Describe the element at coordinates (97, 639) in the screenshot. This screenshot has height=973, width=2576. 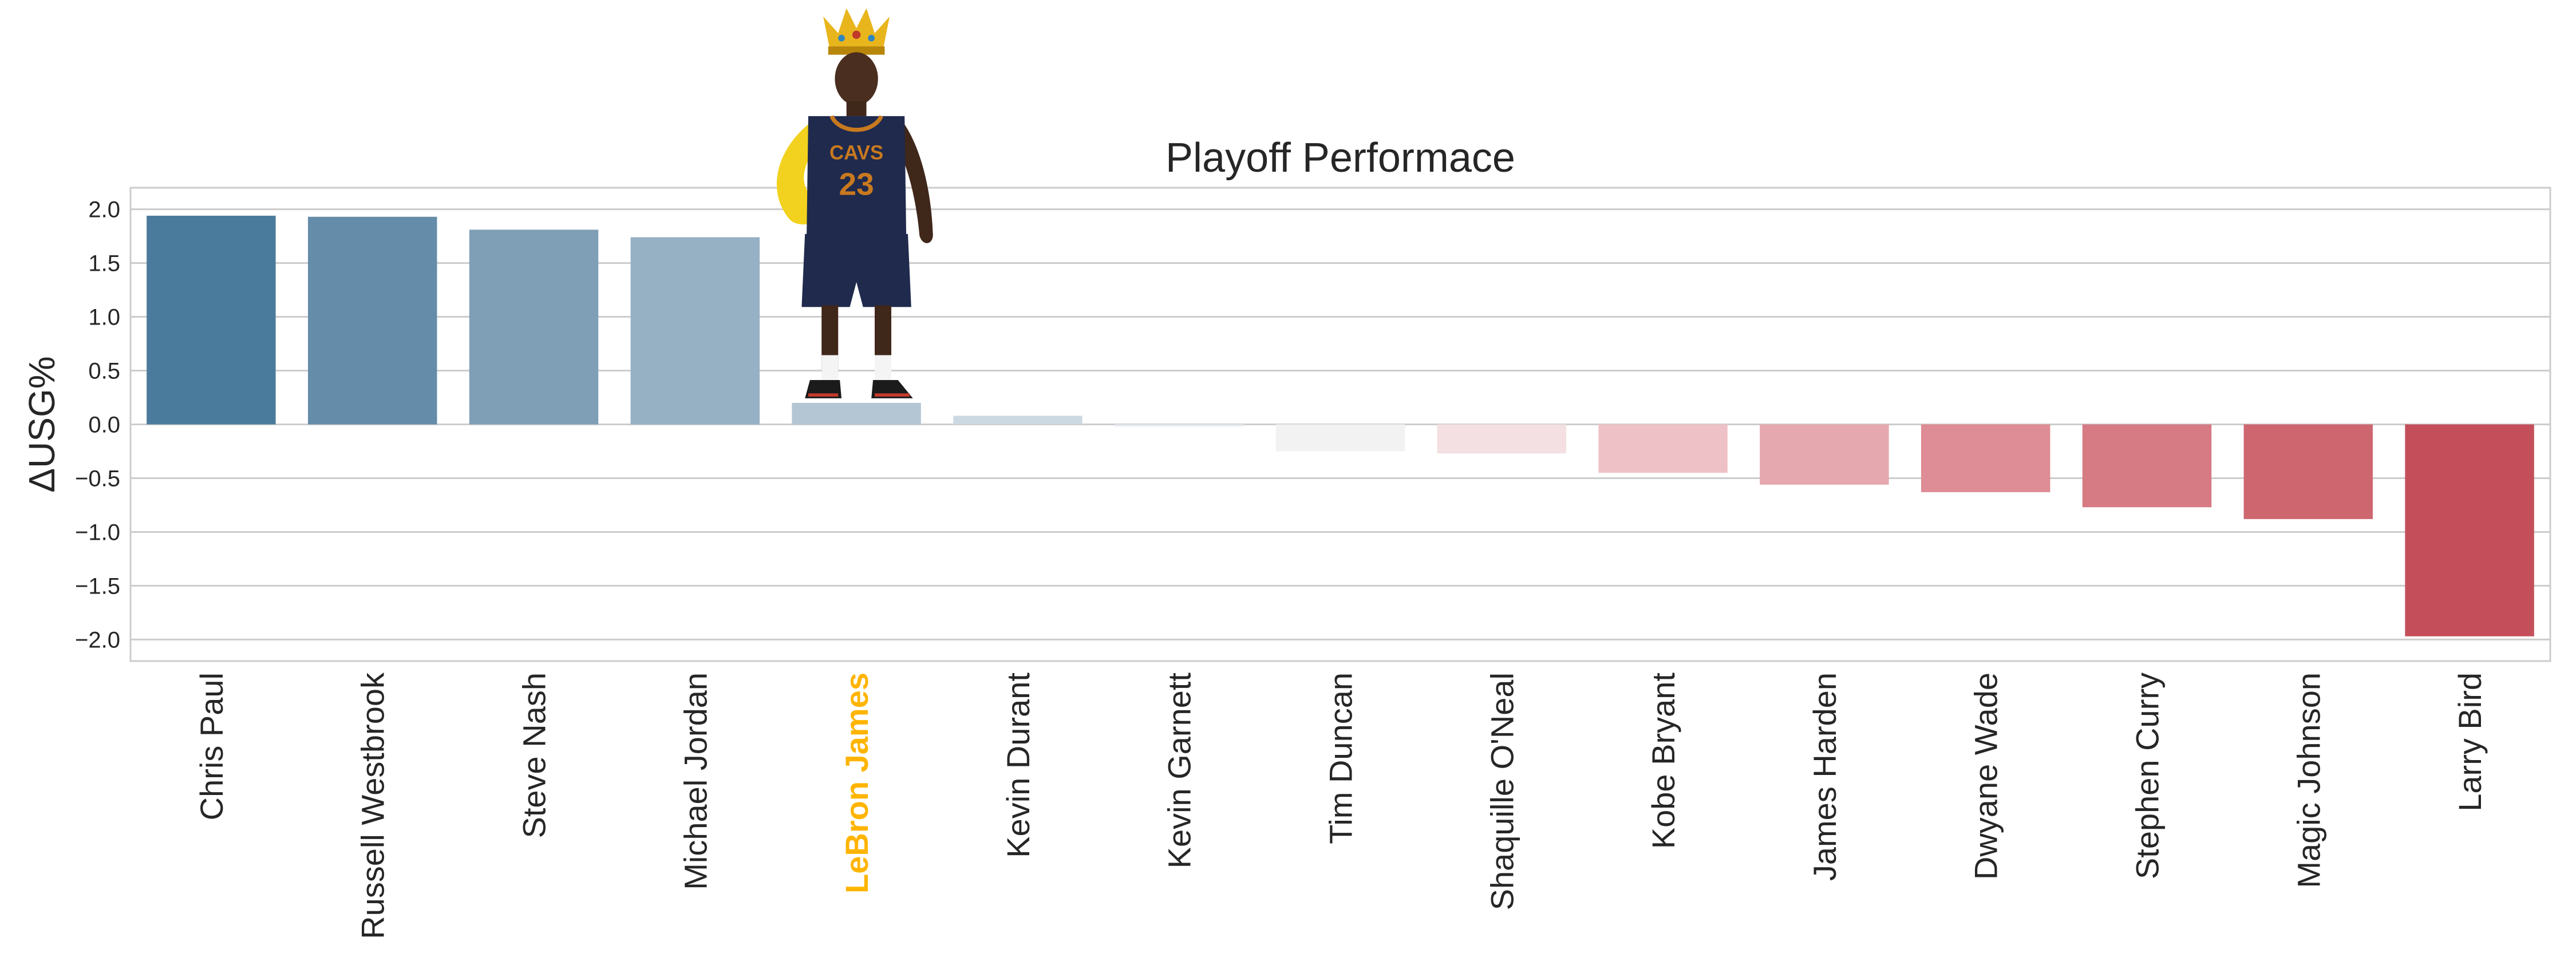
I see `y-tick-label: −2.0` at that location.